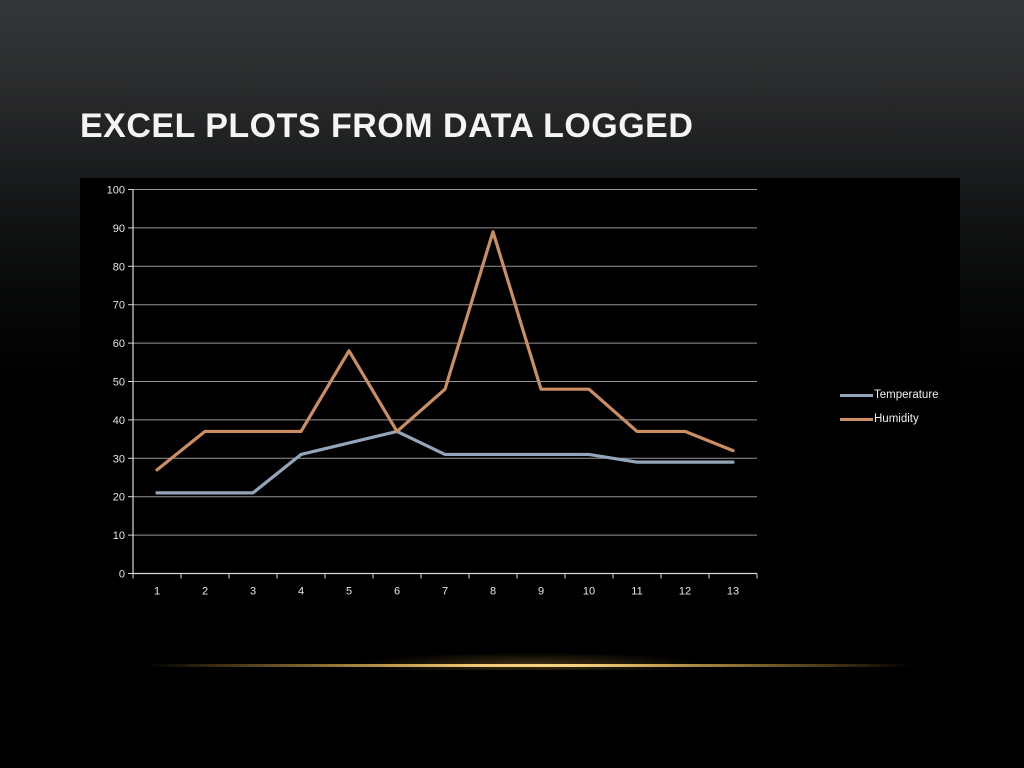 This screenshot has height=768, width=1024. What do you see at coordinates (301, 592) in the screenshot?
I see `x-axis-label: 4` at bounding box center [301, 592].